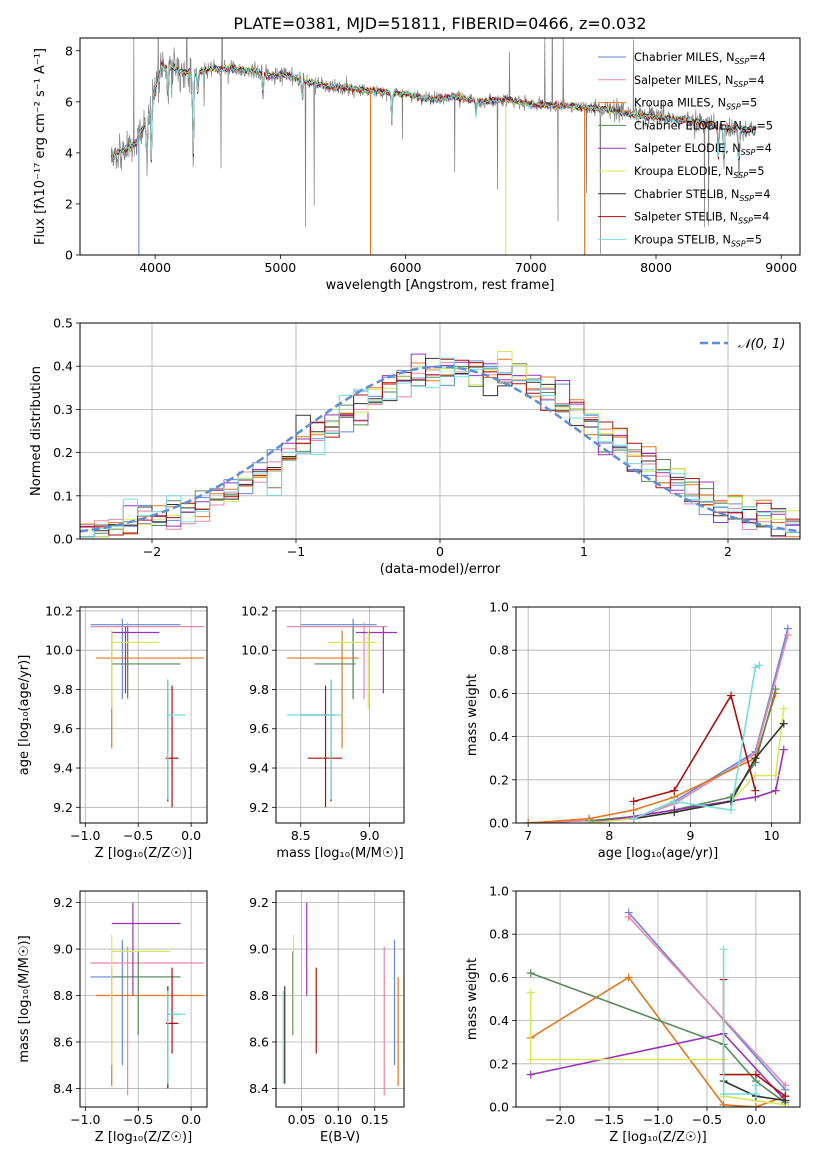 The image size is (819, 1170). Describe the element at coordinates (674, 239) in the screenshot. I see `legend-series-name: Kroupa STELIB` at that location.